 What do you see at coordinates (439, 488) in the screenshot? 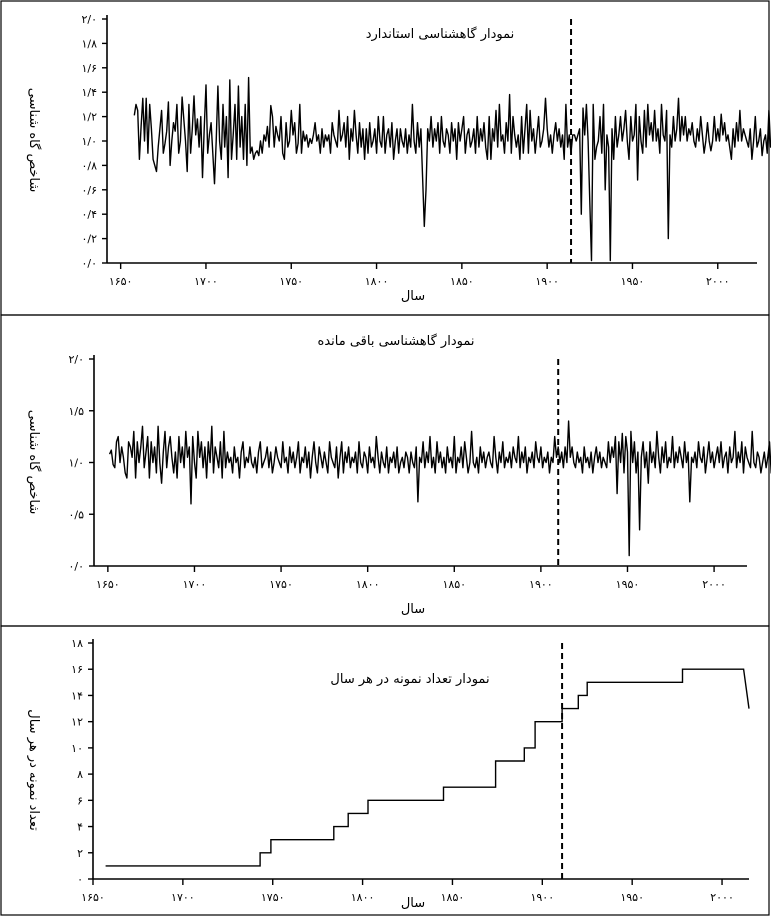
I see `chart-2-series-line` at bounding box center [439, 488].